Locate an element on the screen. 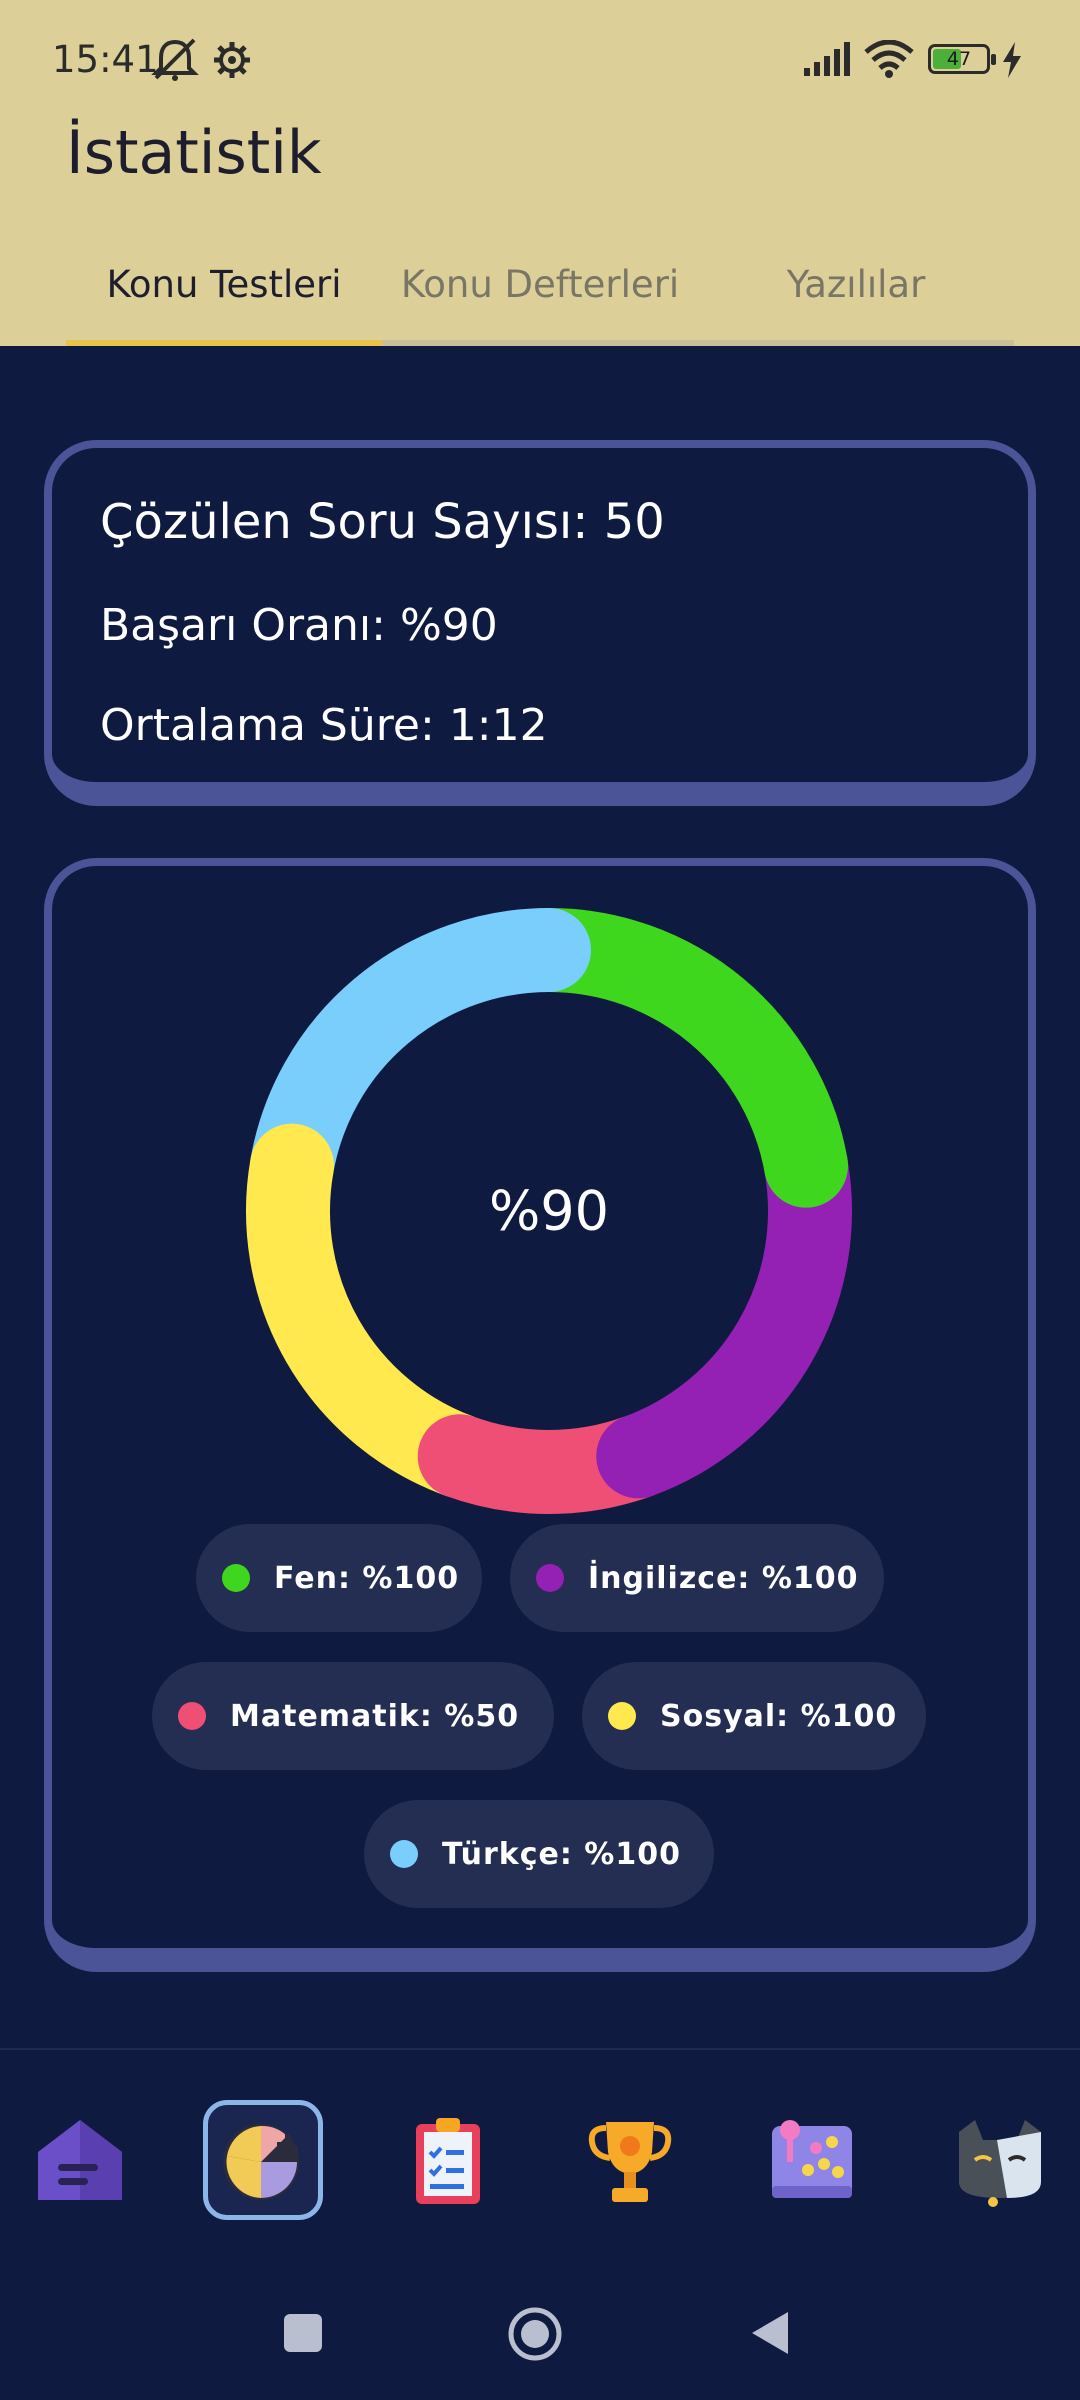 This screenshot has height=2400, width=1080. nav-games is located at coordinates (812, 2160).